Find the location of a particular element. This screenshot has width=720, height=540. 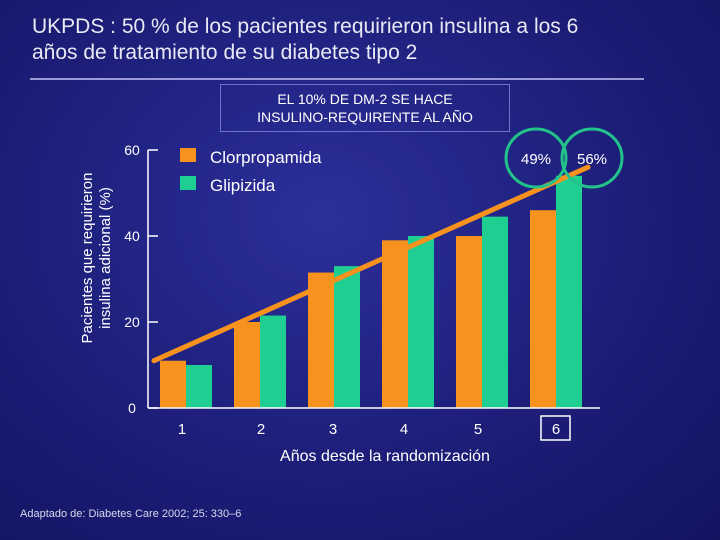

y-tick-label-40: 40 is located at coordinates (132, 236).